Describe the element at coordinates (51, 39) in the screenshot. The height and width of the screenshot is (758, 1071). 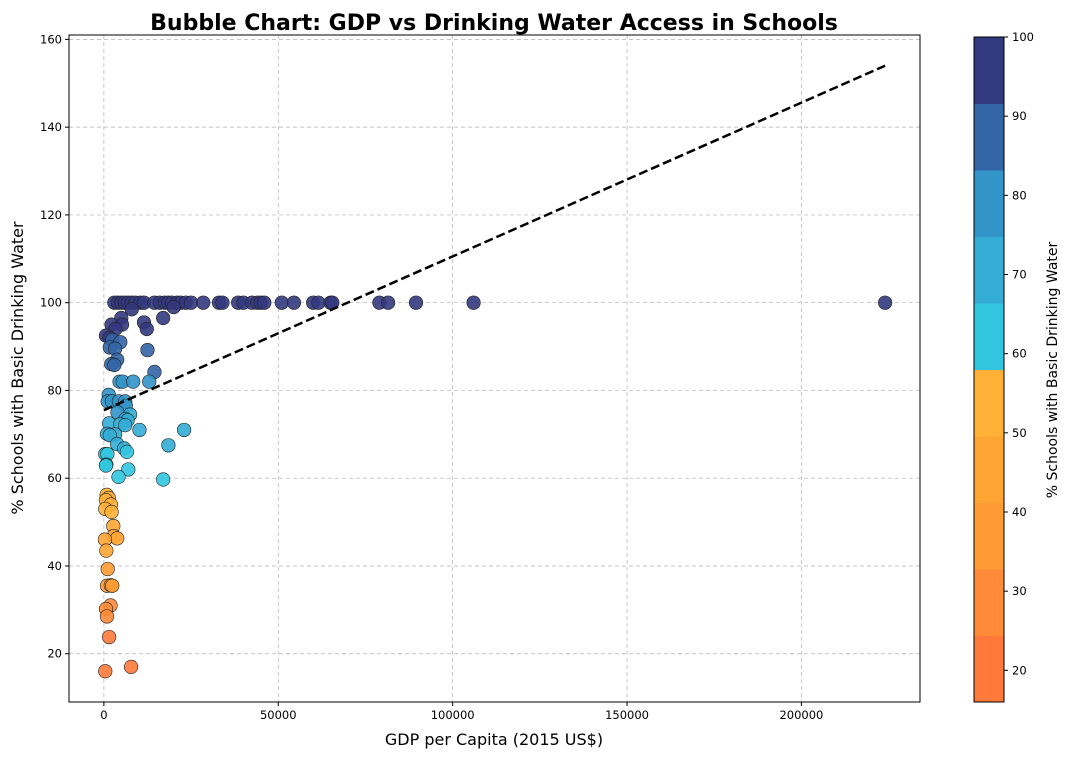
I see `y-tick-label: 160` at that location.